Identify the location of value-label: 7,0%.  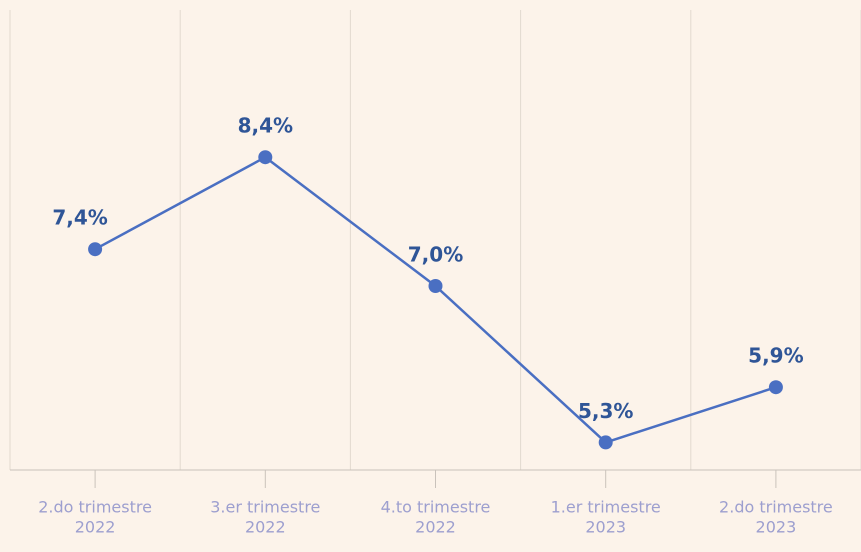
(435, 255).